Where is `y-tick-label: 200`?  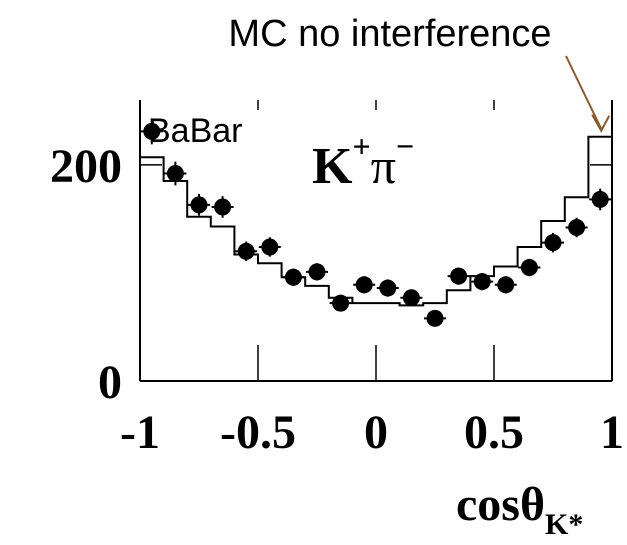 y-tick-label: 200 is located at coordinates (86, 166).